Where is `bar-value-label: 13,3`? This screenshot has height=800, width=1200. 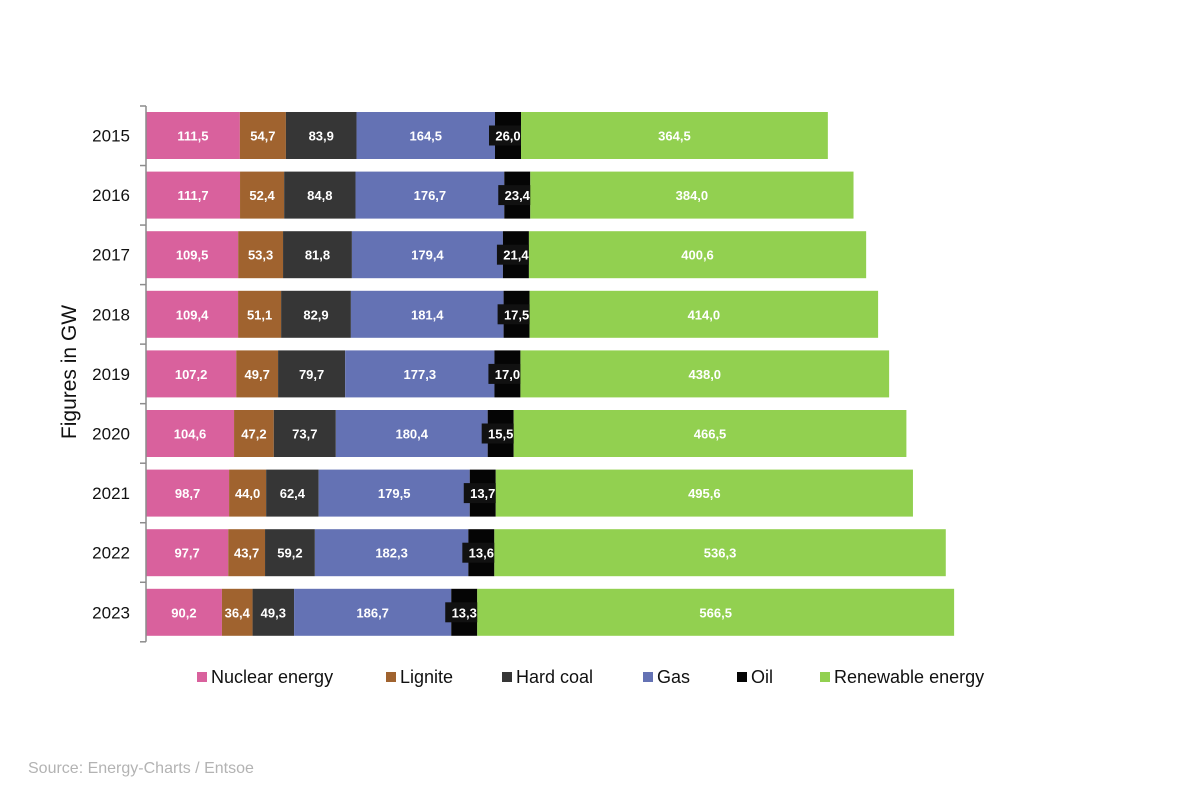 bar-value-label: 13,3 is located at coordinates (464, 612).